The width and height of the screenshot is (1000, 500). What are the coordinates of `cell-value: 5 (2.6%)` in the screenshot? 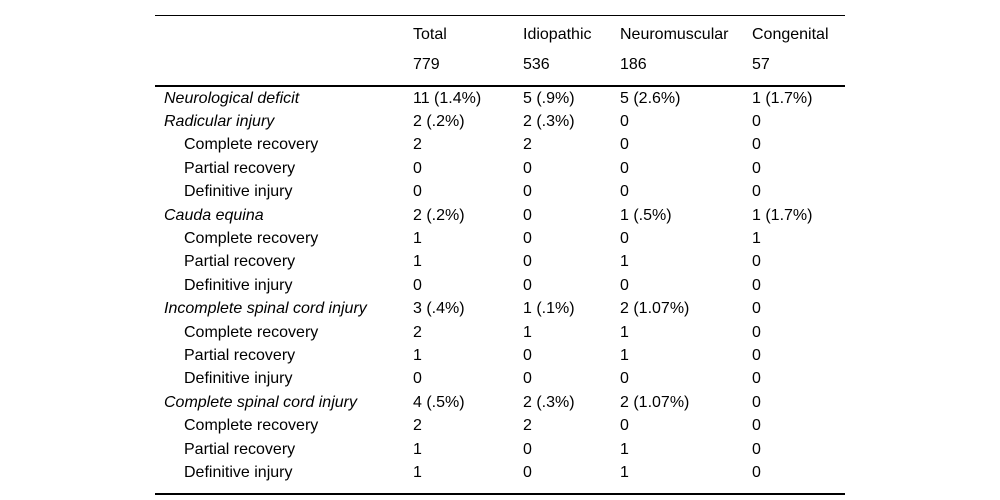 It's located at (650, 98).